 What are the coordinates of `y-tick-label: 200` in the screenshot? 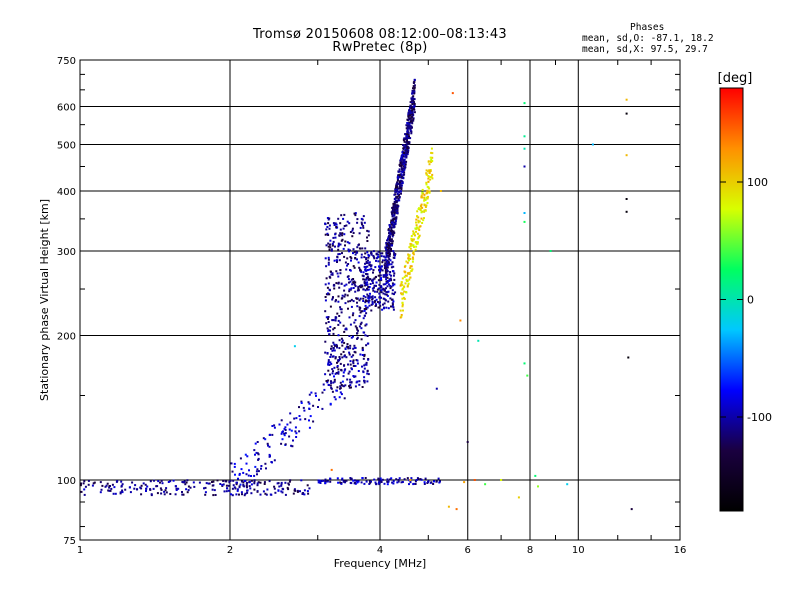 It's located at (66, 337).